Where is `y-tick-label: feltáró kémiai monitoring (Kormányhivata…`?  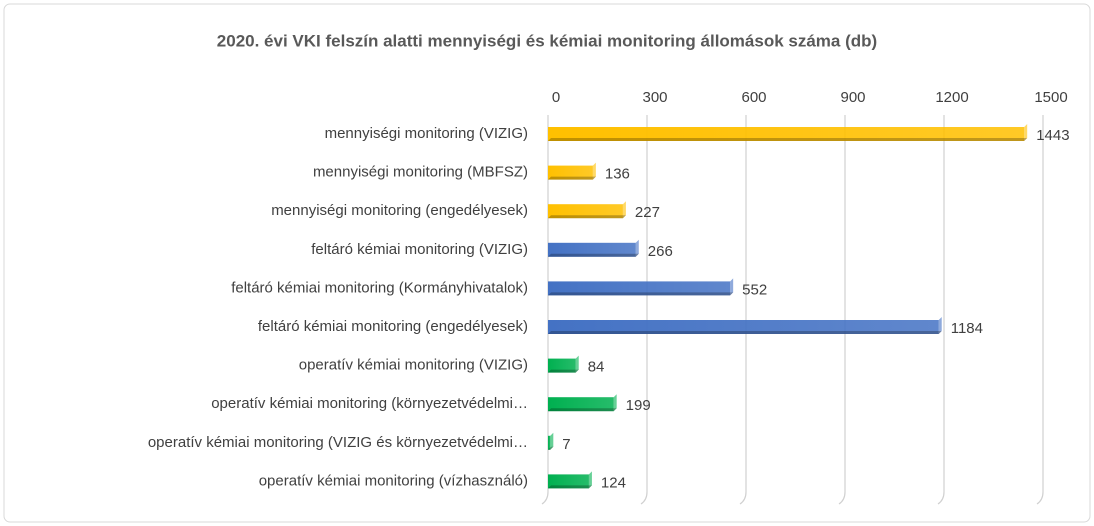 y-tick-label: feltáró kémiai monitoring (Kormányhivata… is located at coordinates (379, 287).